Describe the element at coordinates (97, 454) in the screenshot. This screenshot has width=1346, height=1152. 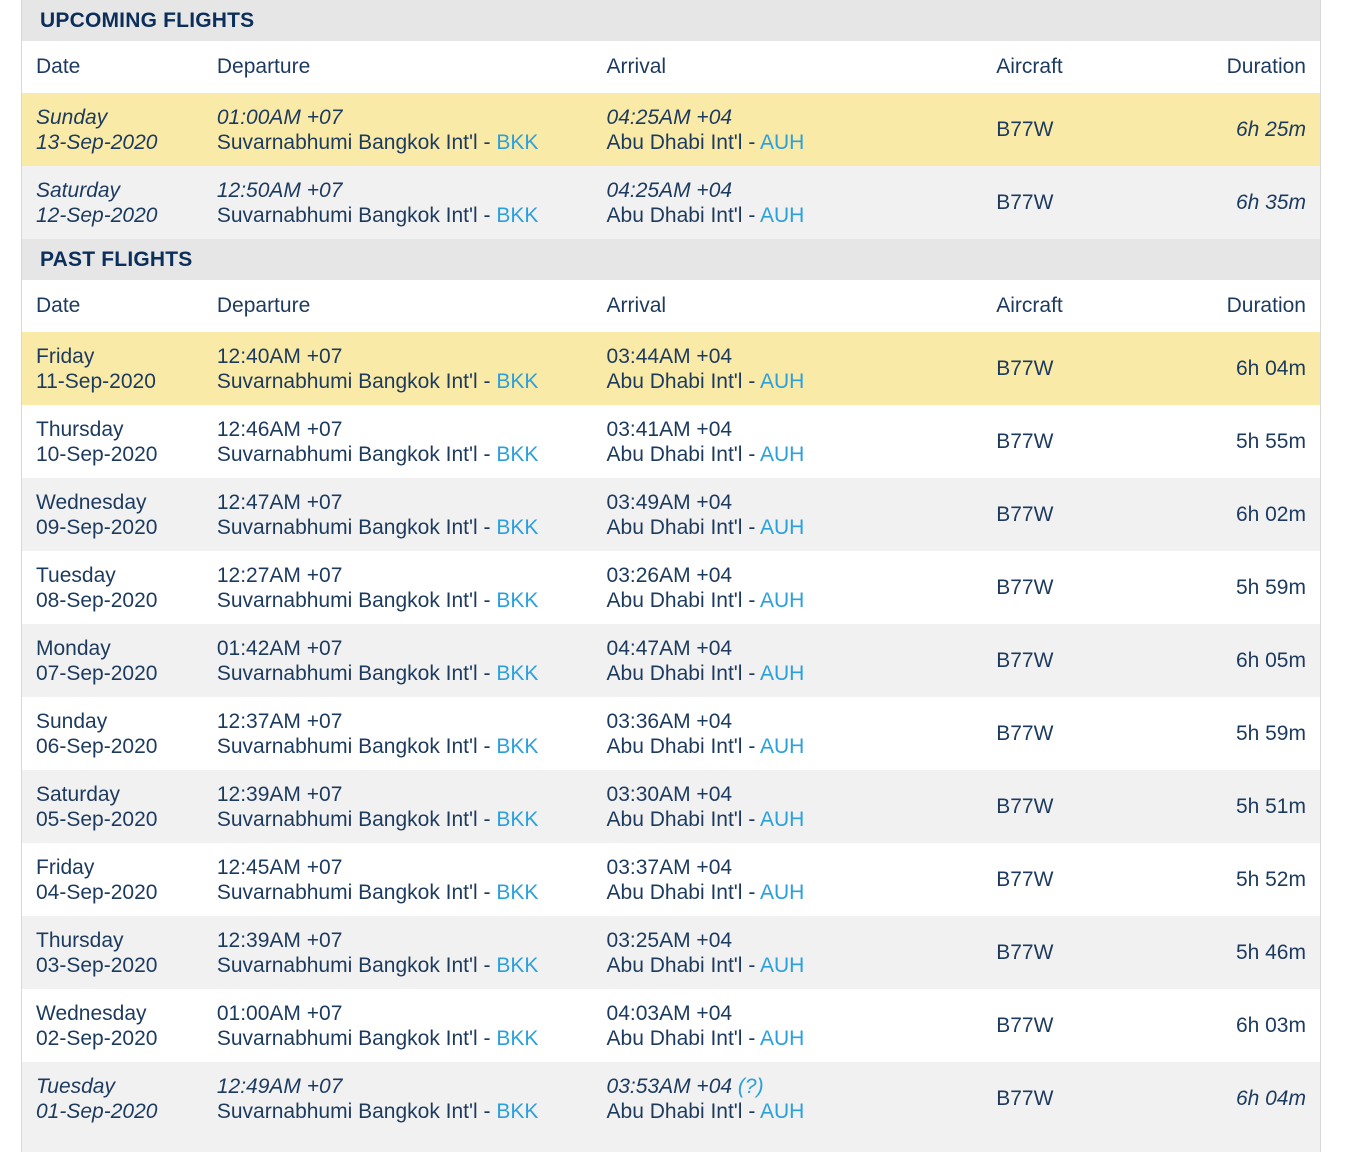
I see `flight-date: 10-Sep-2020` at that location.